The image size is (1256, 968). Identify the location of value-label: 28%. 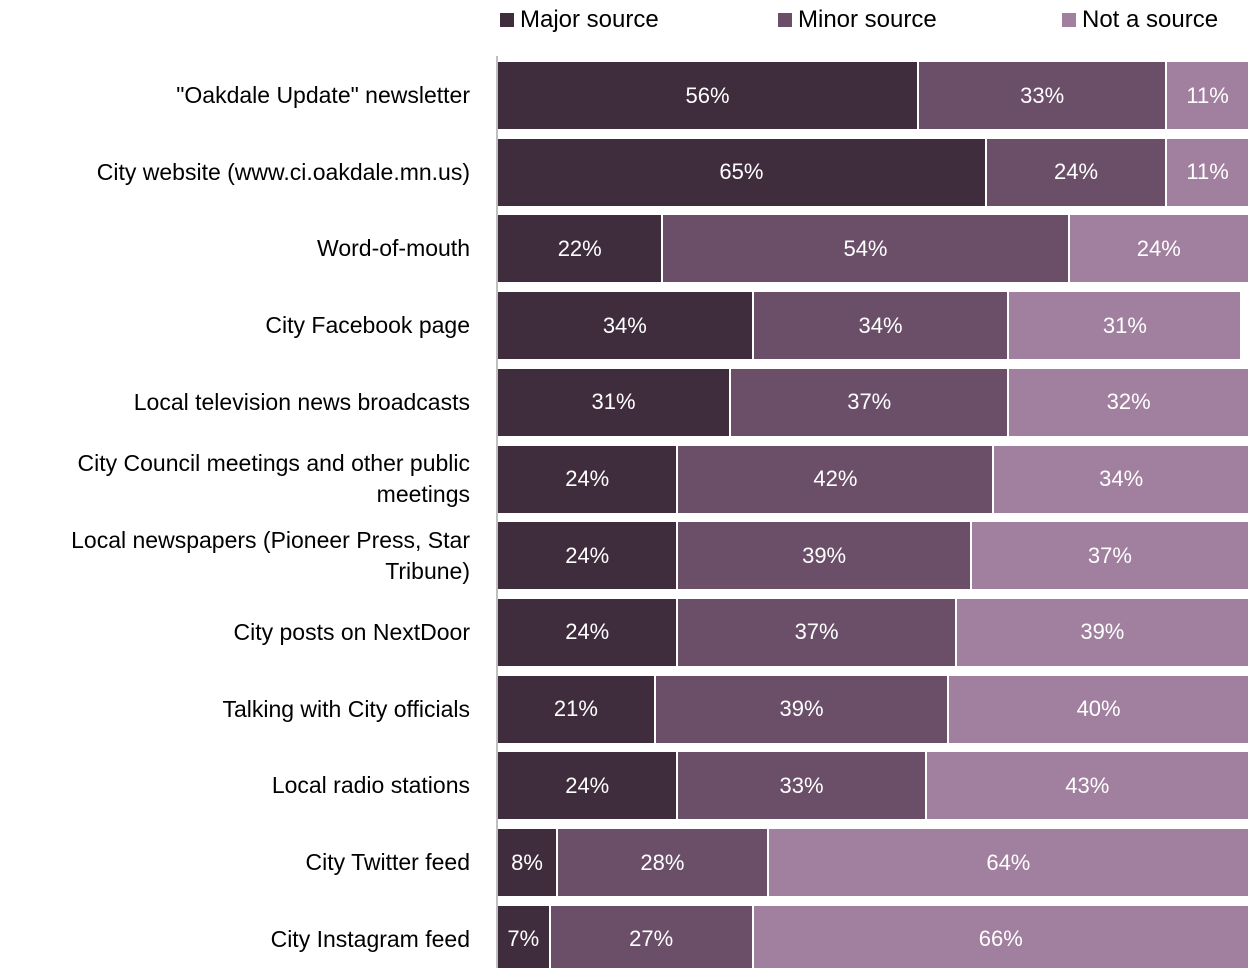
(662, 862).